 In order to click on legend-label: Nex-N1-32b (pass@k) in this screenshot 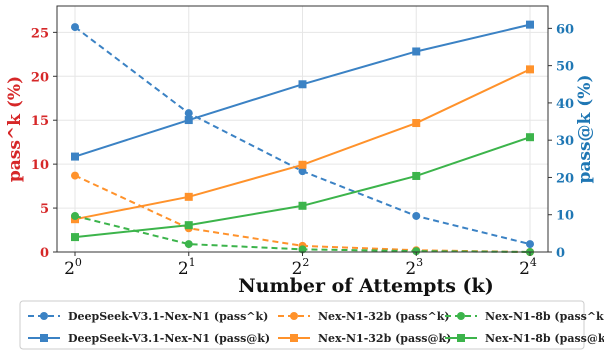, I will do `click(384, 338)`.